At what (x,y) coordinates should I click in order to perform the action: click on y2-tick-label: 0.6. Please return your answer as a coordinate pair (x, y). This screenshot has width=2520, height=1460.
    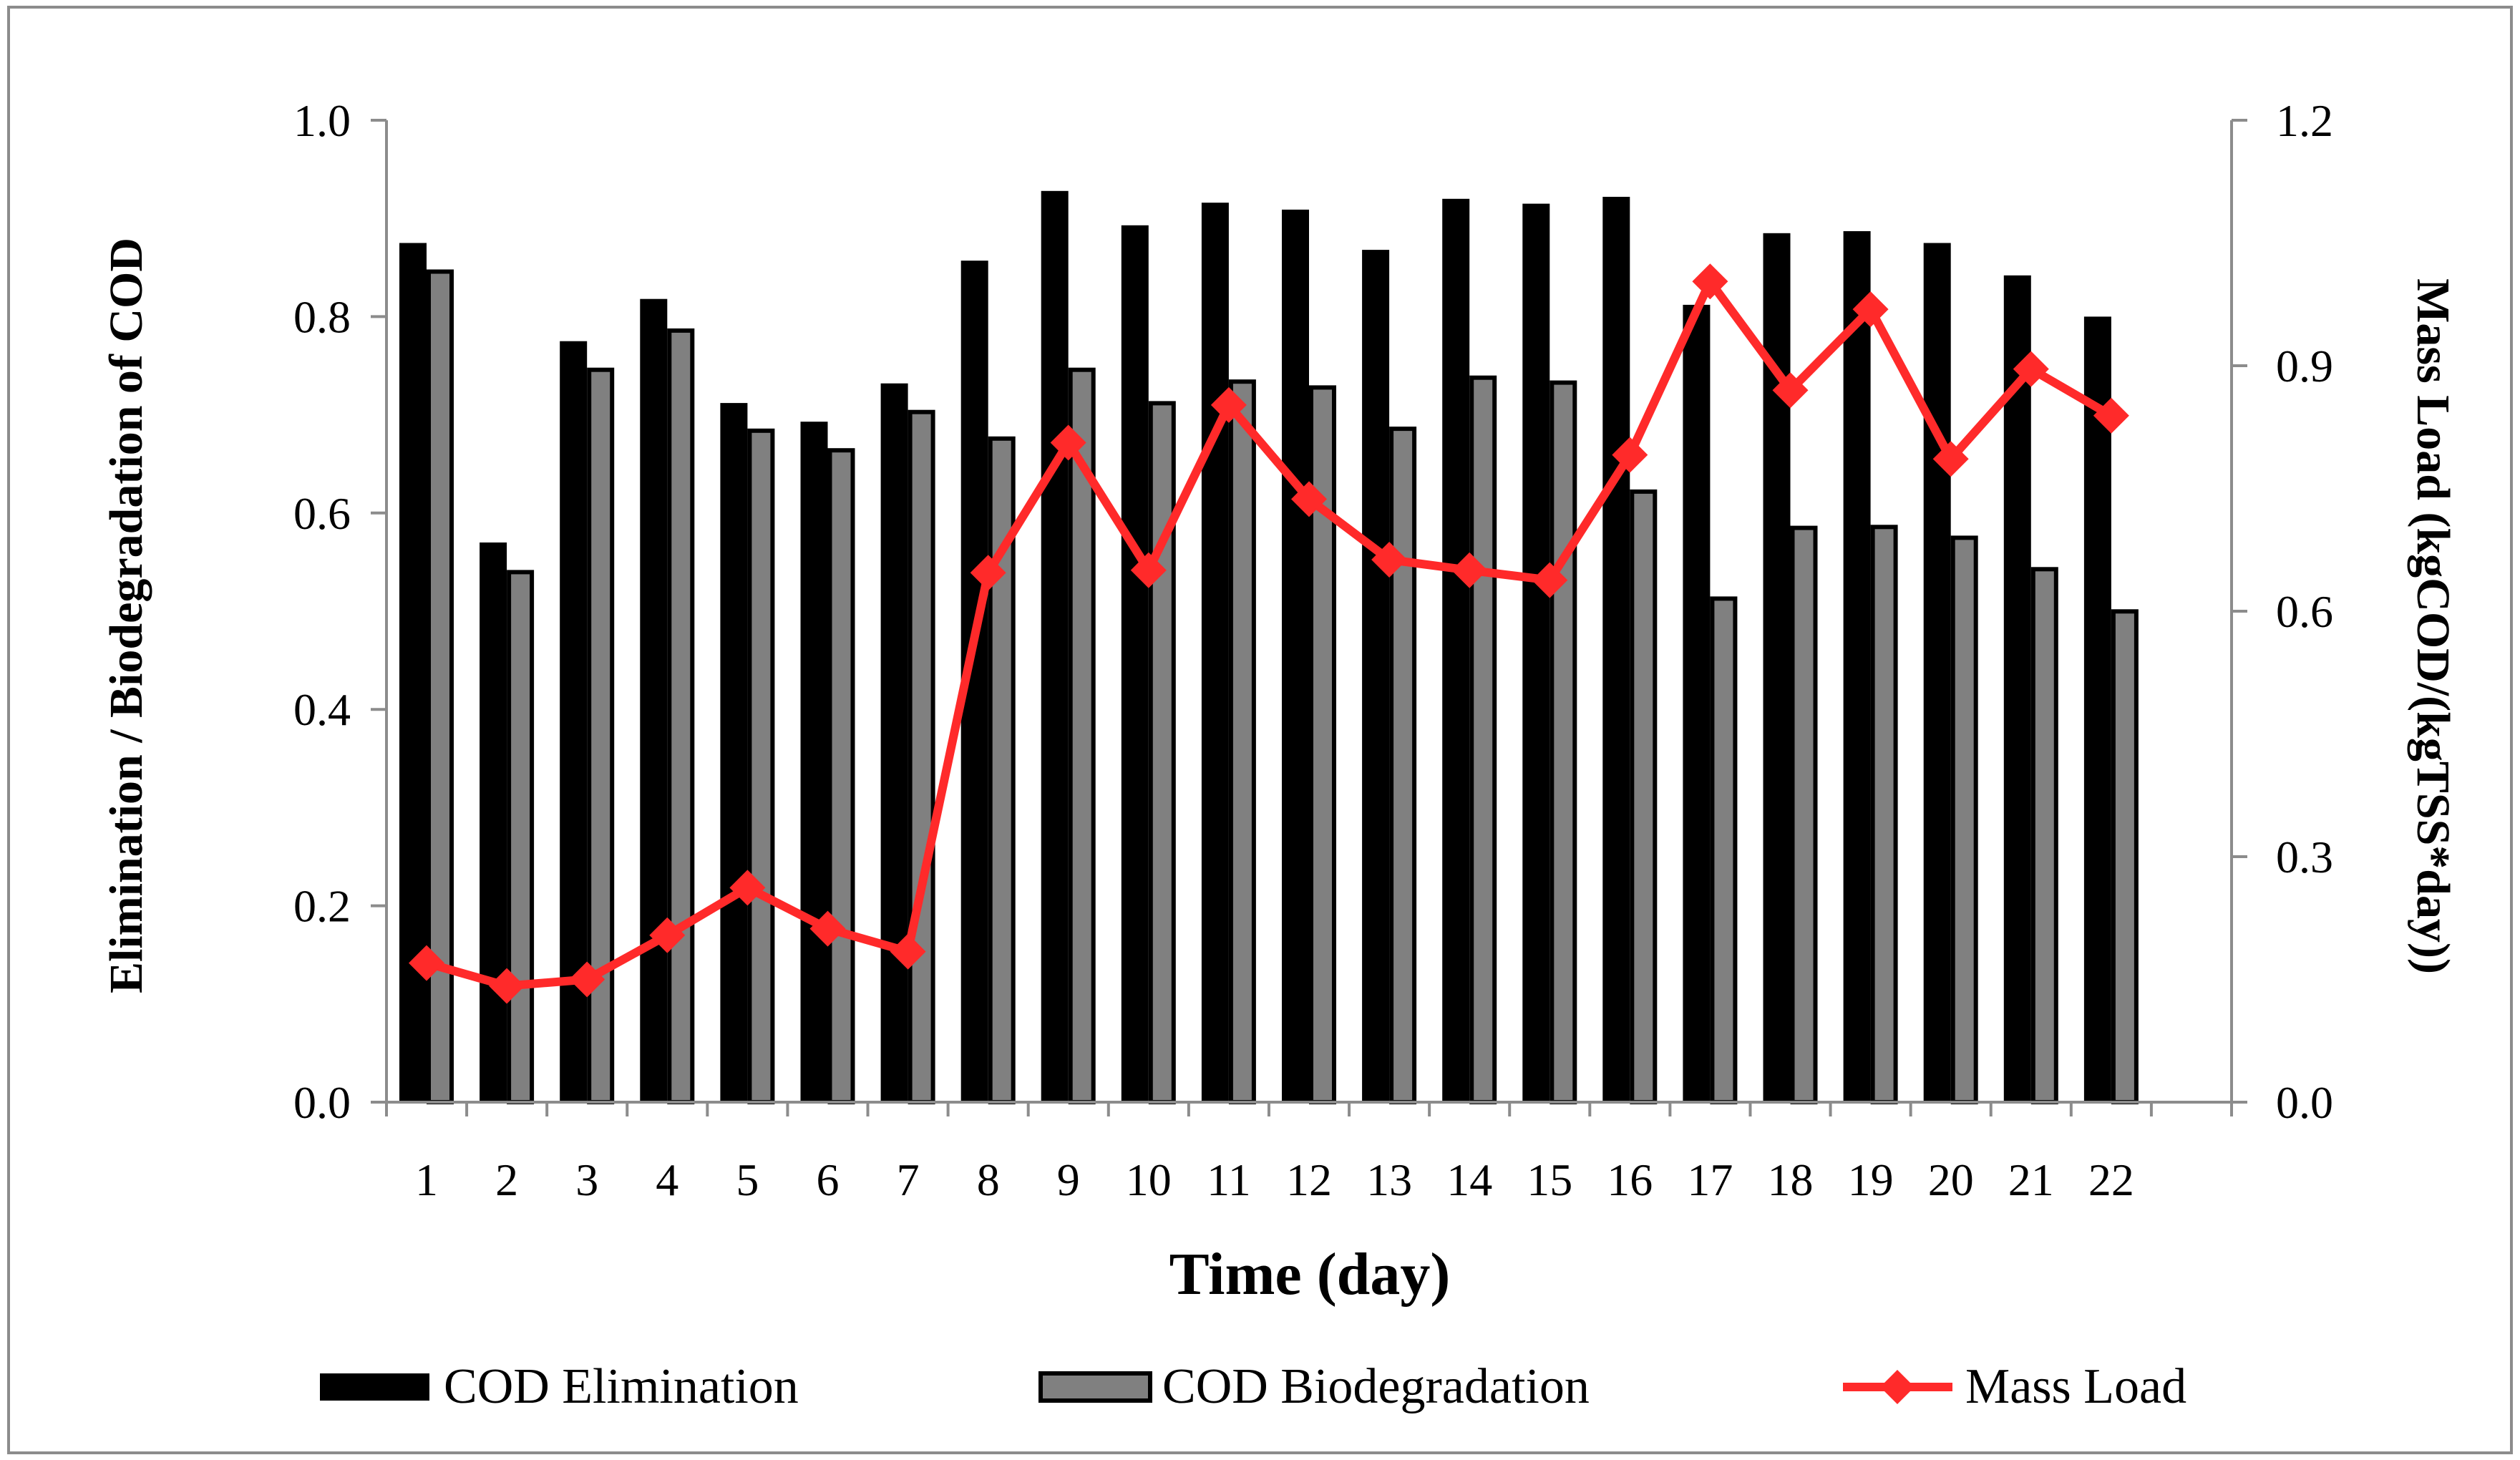
    Looking at the image, I should click on (2304, 612).